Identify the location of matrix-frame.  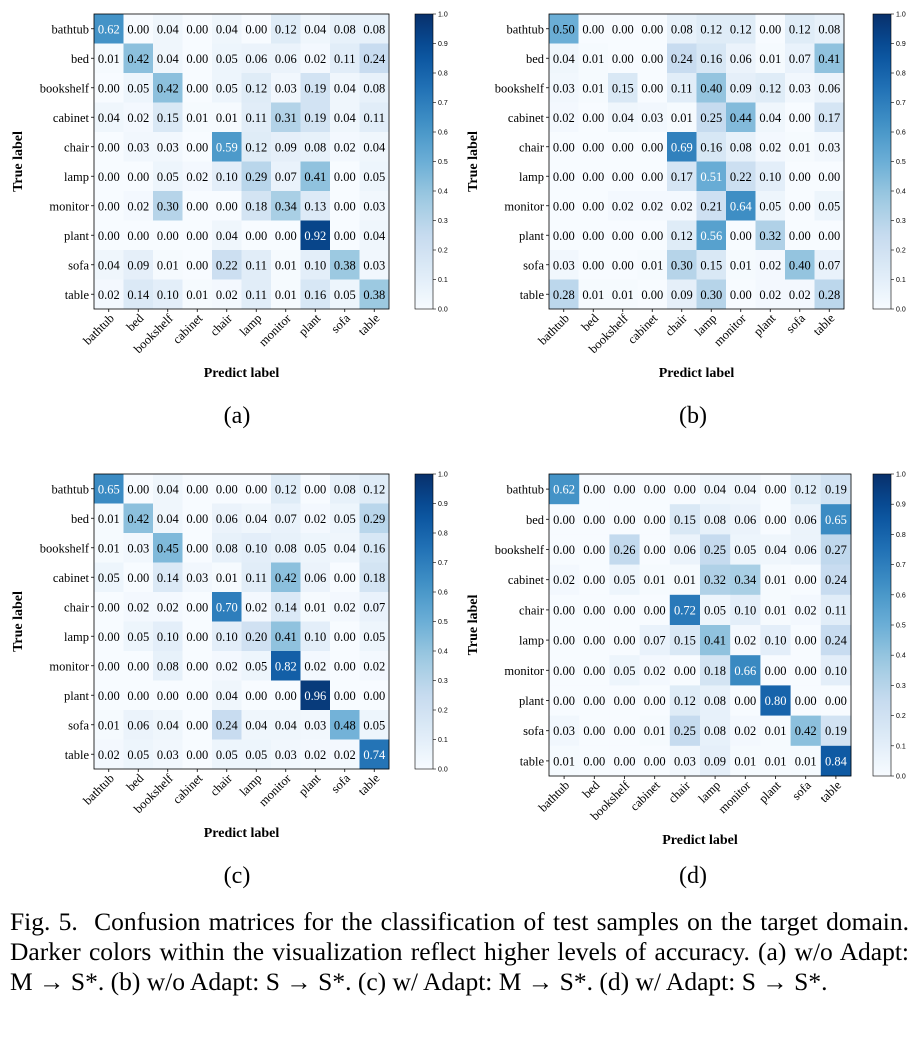
(241, 161).